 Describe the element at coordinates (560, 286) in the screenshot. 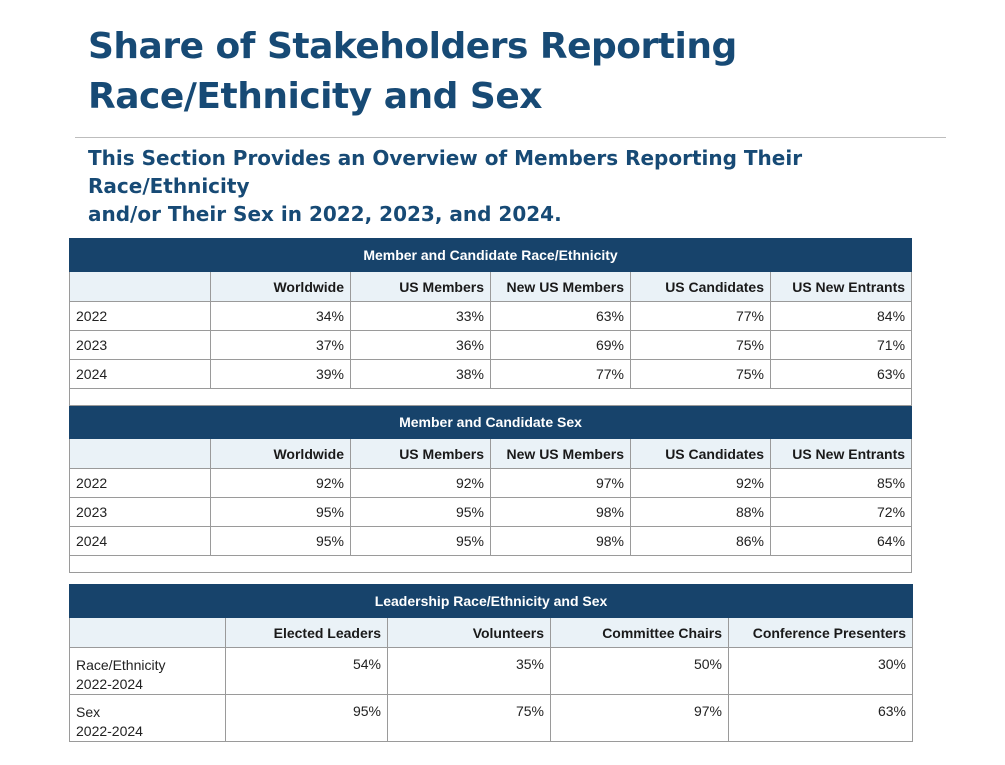

I see `race-col-header: New US Members` at that location.